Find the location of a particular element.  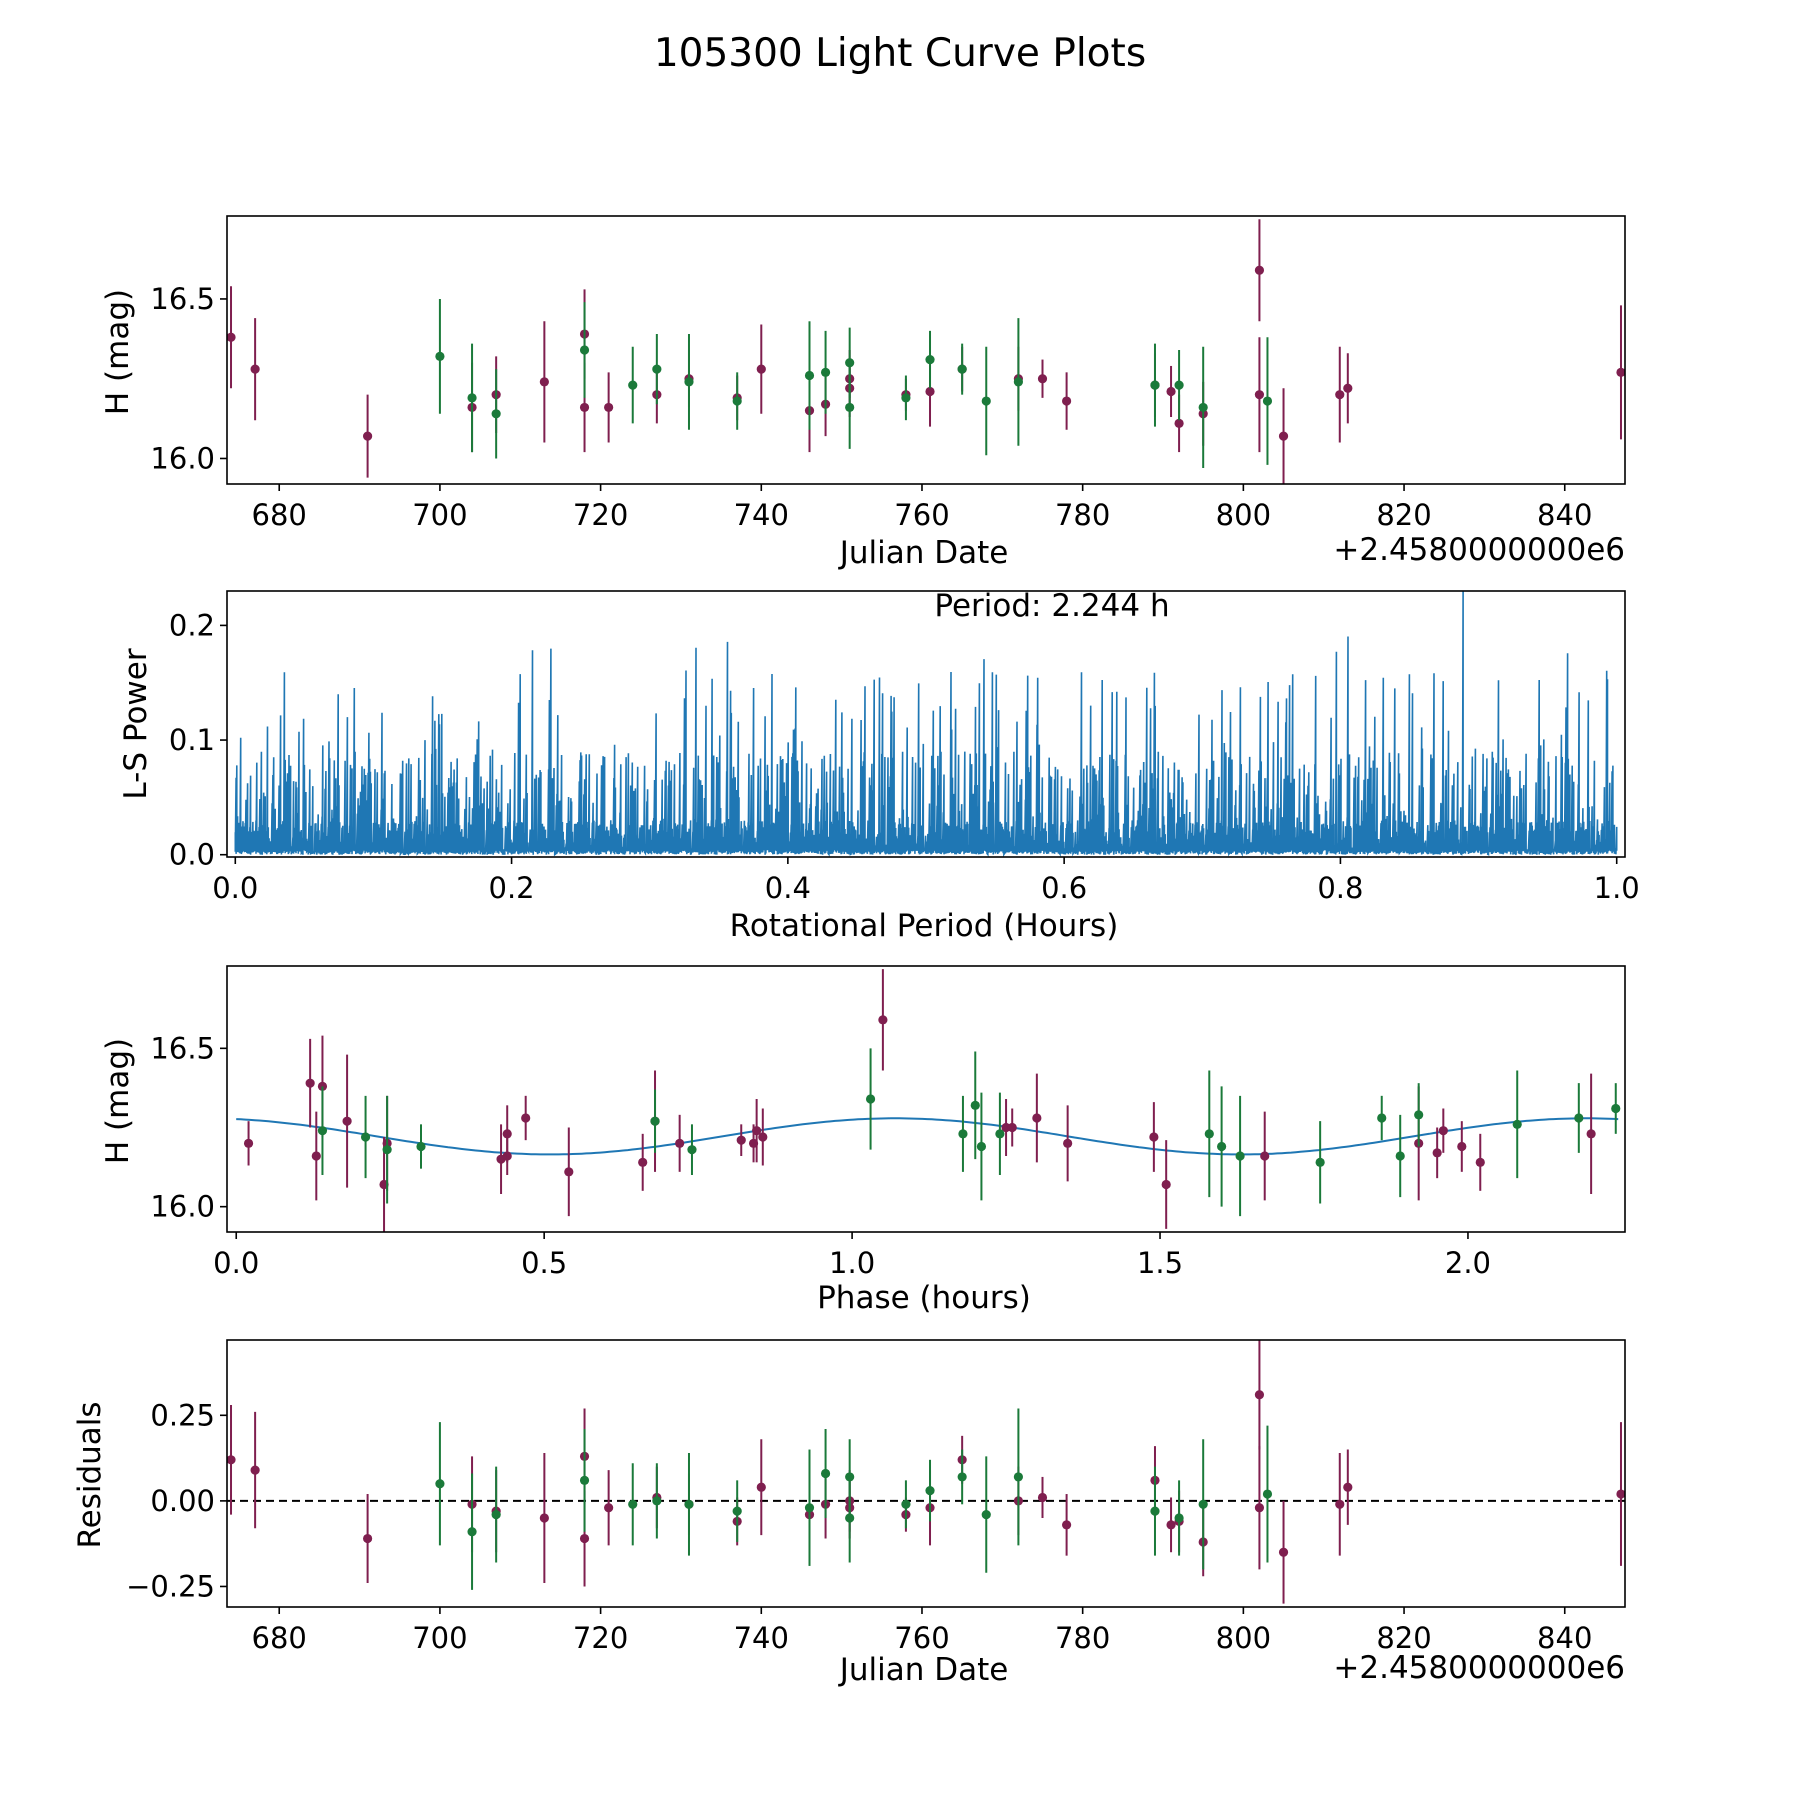

periodogram-power-line is located at coordinates (926, 724).